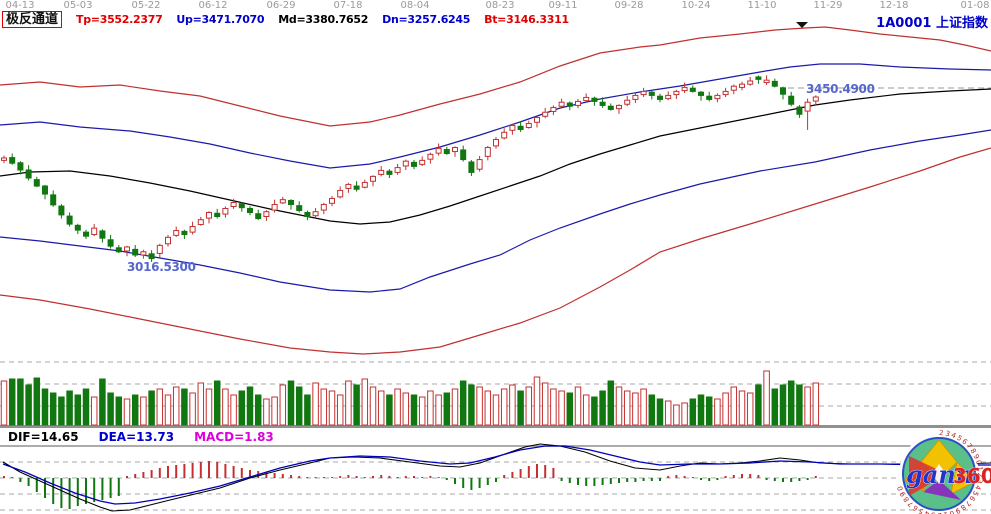  What do you see at coordinates (500, 5) in the screenshot?
I see `date-label: 08-23` at bounding box center [500, 5].